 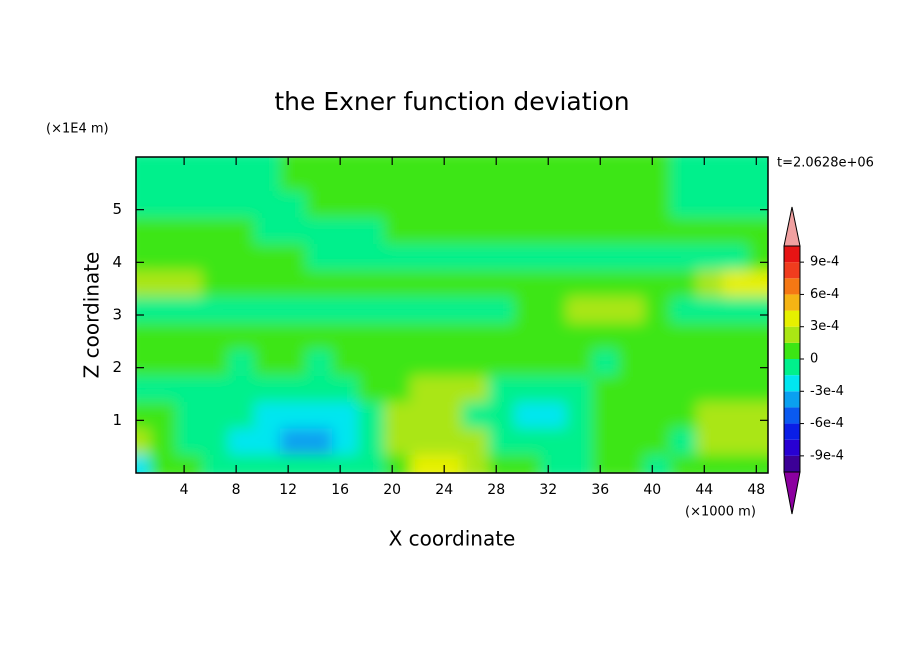 I want to click on x-tick-label: 4, so click(x=184, y=490).